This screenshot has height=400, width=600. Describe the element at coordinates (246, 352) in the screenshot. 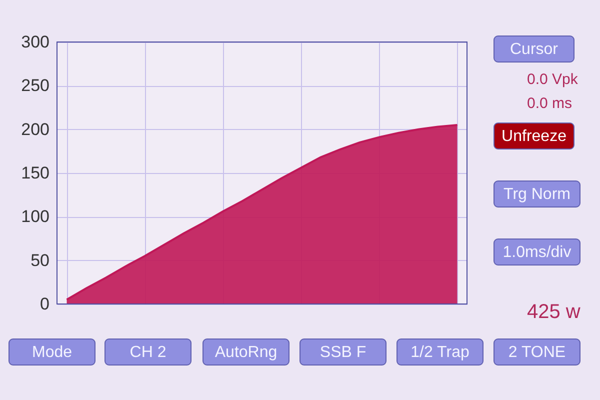

I see `text: AutoRng` at that location.